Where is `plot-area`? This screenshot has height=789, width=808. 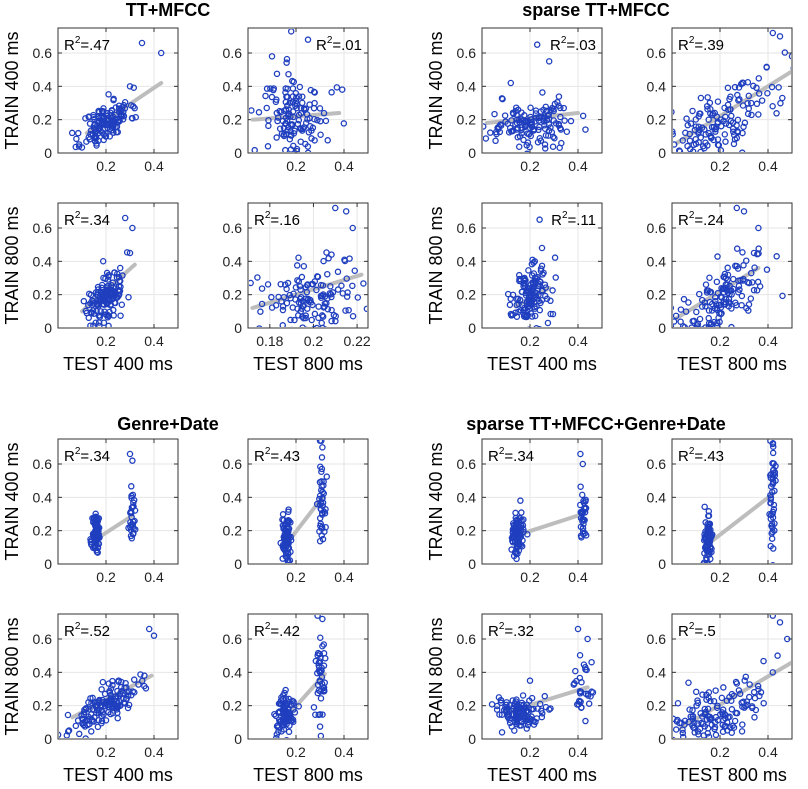
plot-area is located at coordinates (116, 95).